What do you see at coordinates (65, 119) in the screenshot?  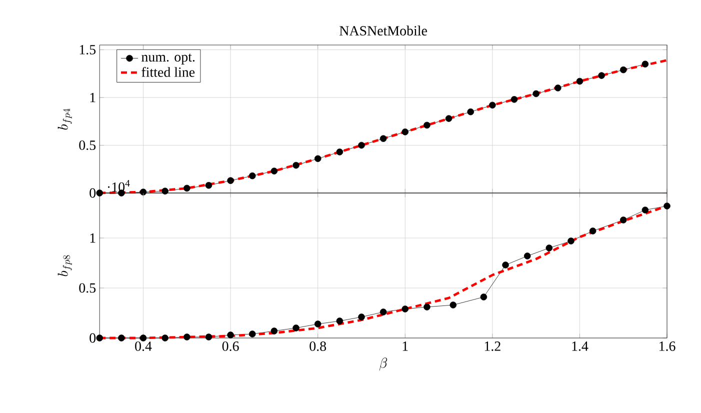 I see `y-axis-title: $b_{fp4}$` at bounding box center [65, 119].